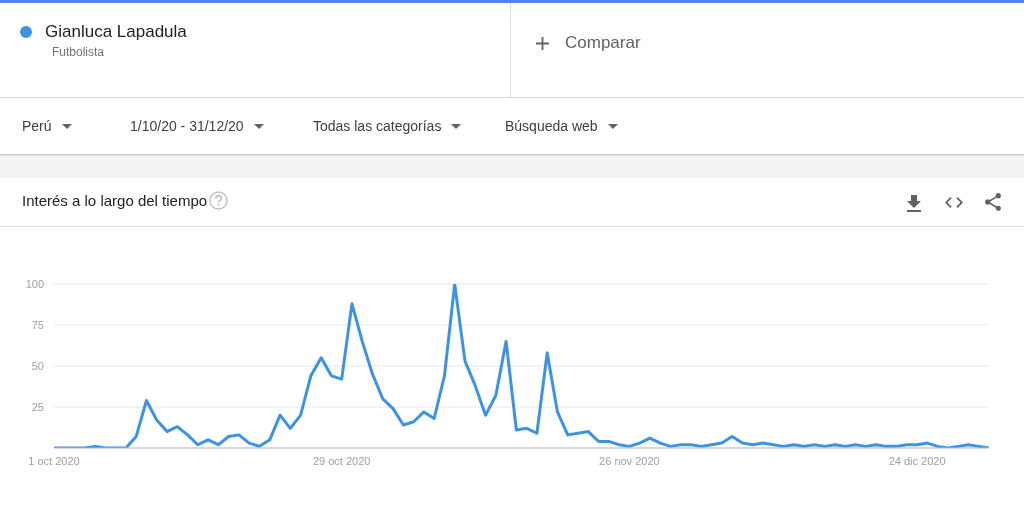 This screenshot has height=525, width=1024. Describe the element at coordinates (37, 126) in the screenshot. I see `text: Perú` at that location.